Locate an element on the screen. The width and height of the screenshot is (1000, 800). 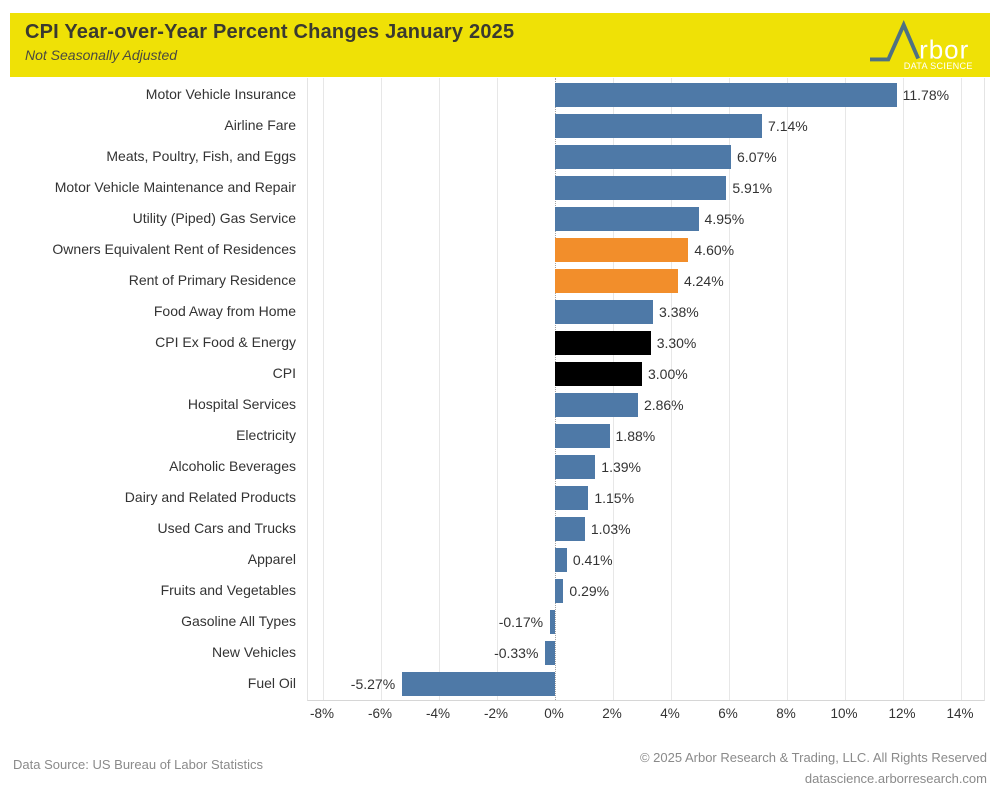
category-label: Motor Vehicle Insurance is located at coordinates (220, 94).